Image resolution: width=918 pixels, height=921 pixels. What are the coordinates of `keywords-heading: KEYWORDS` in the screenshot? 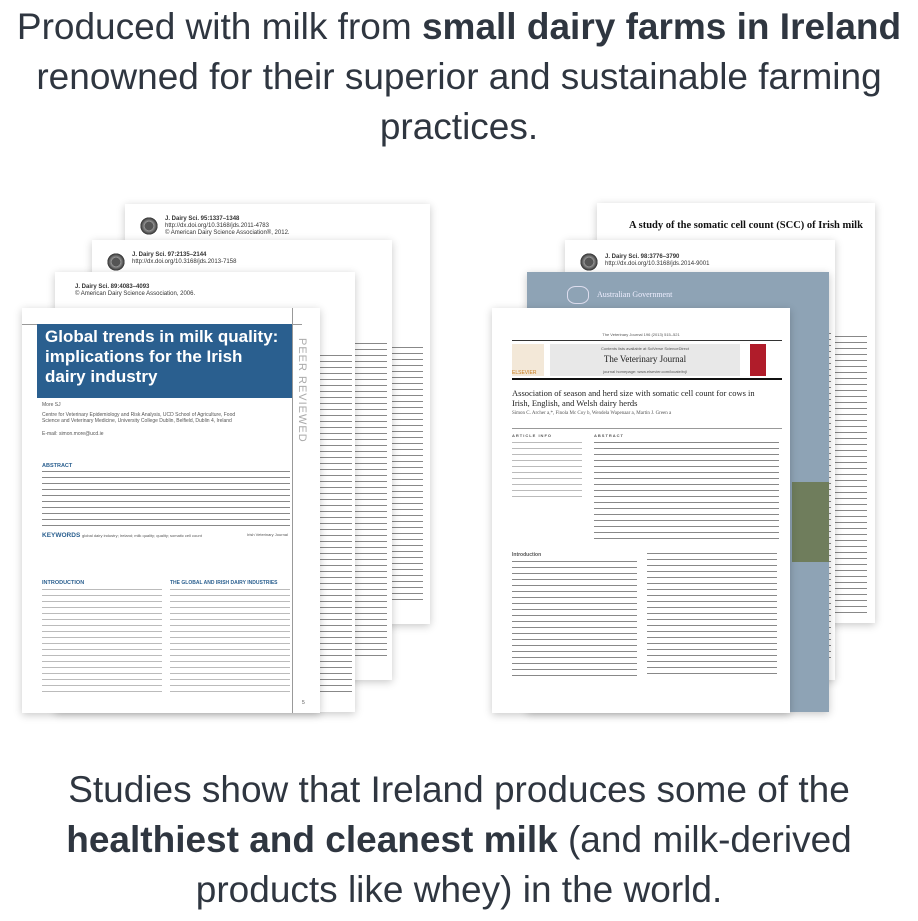 It's located at (61, 535).